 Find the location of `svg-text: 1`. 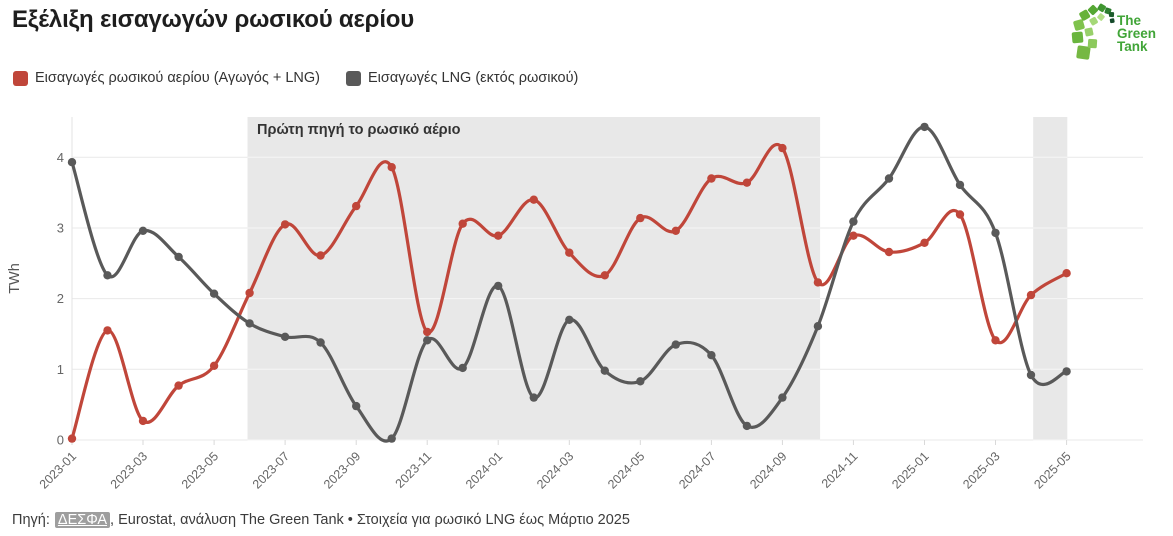

svg-text: 1 is located at coordinates (60, 369).